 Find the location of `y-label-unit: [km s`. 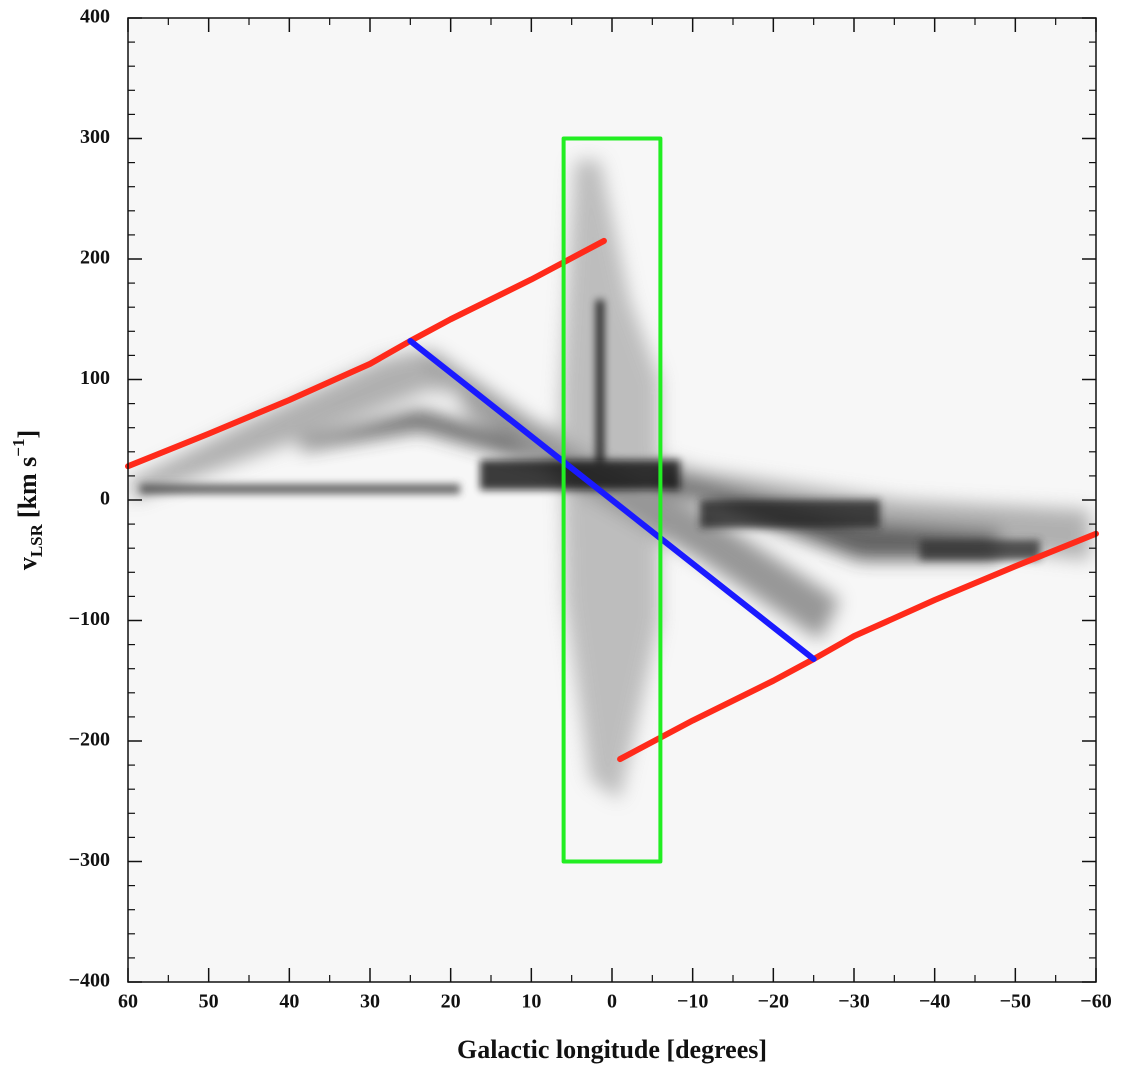

y-label-unit: [km s is located at coordinates (27, 487).